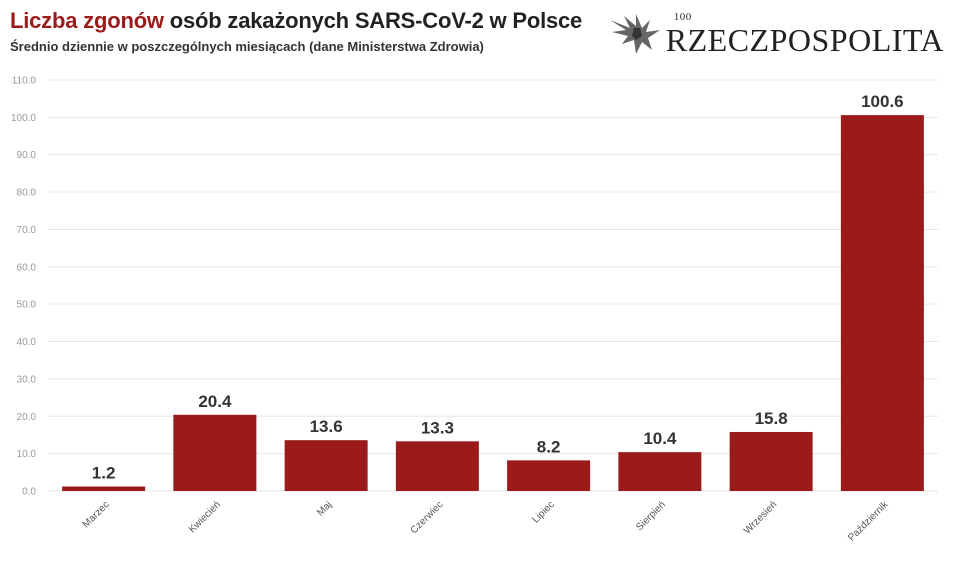  I want to click on rzeczpospolita-logo: 100 RZECZPOSPOLITA, so click(775, 33).